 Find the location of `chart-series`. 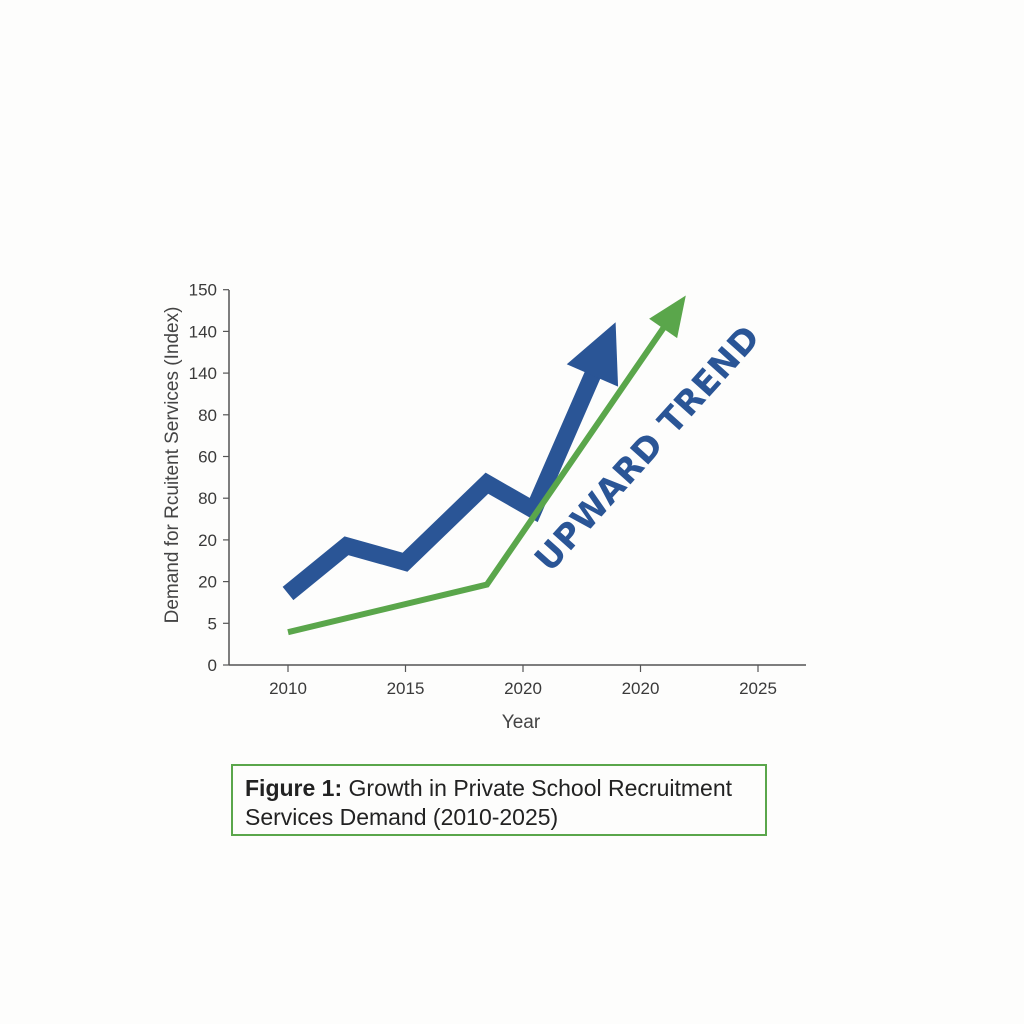

chart-series is located at coordinates (484, 465).